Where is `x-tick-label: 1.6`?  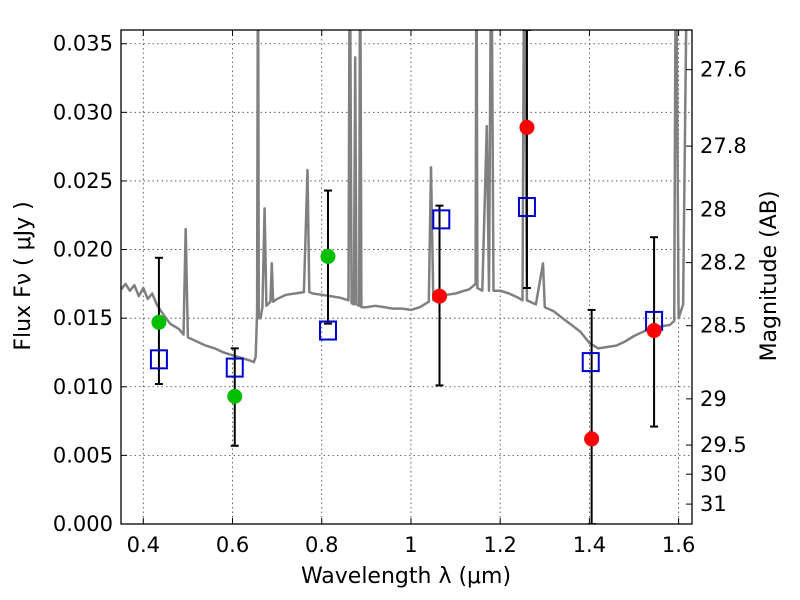
x-tick-label: 1.6 is located at coordinates (678, 545).